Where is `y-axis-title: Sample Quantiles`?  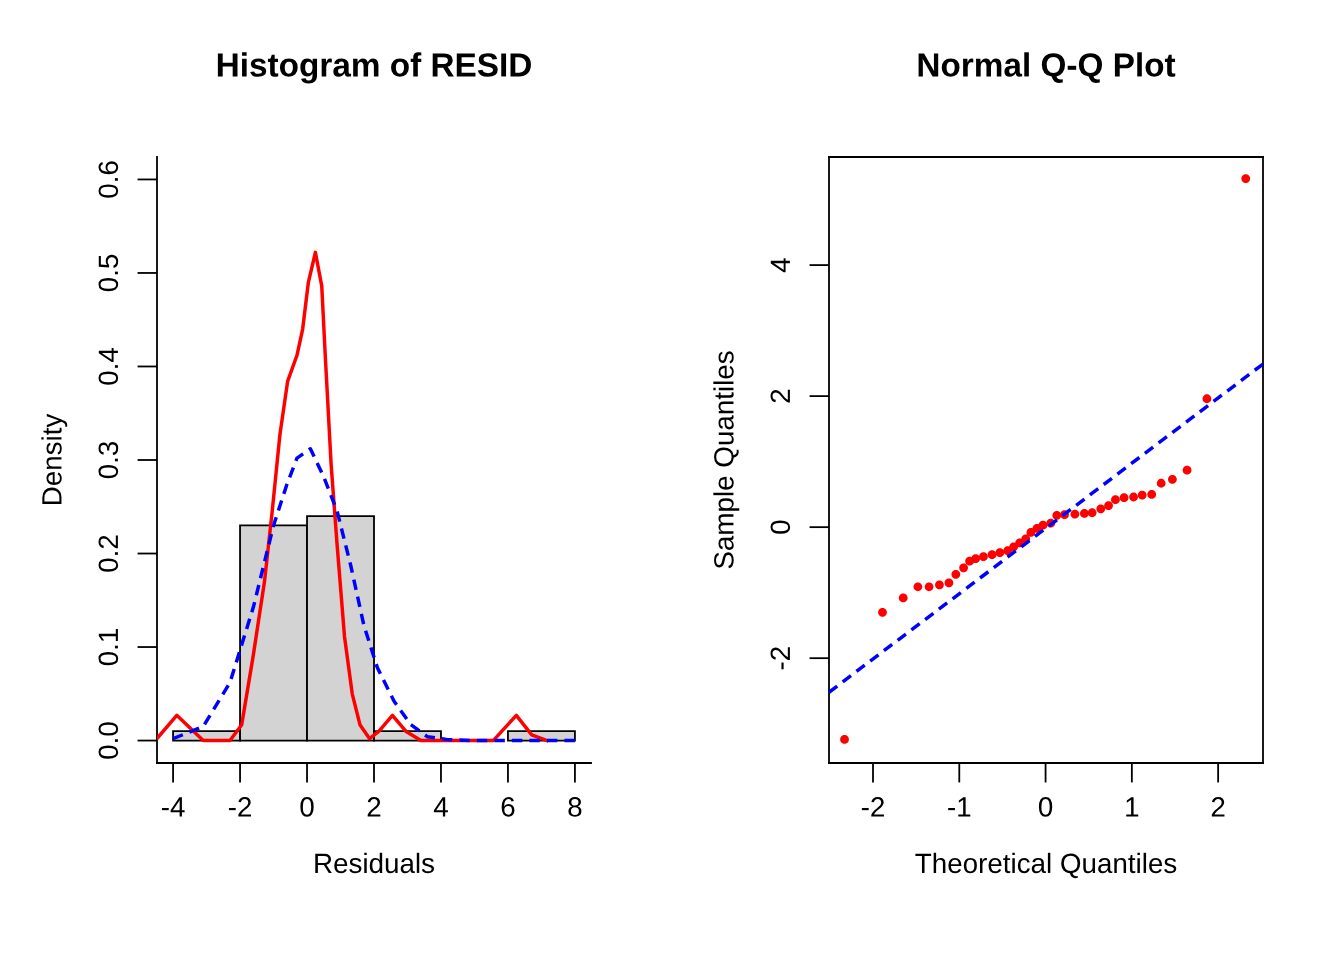
y-axis-title: Sample Quantiles is located at coordinates (726, 460).